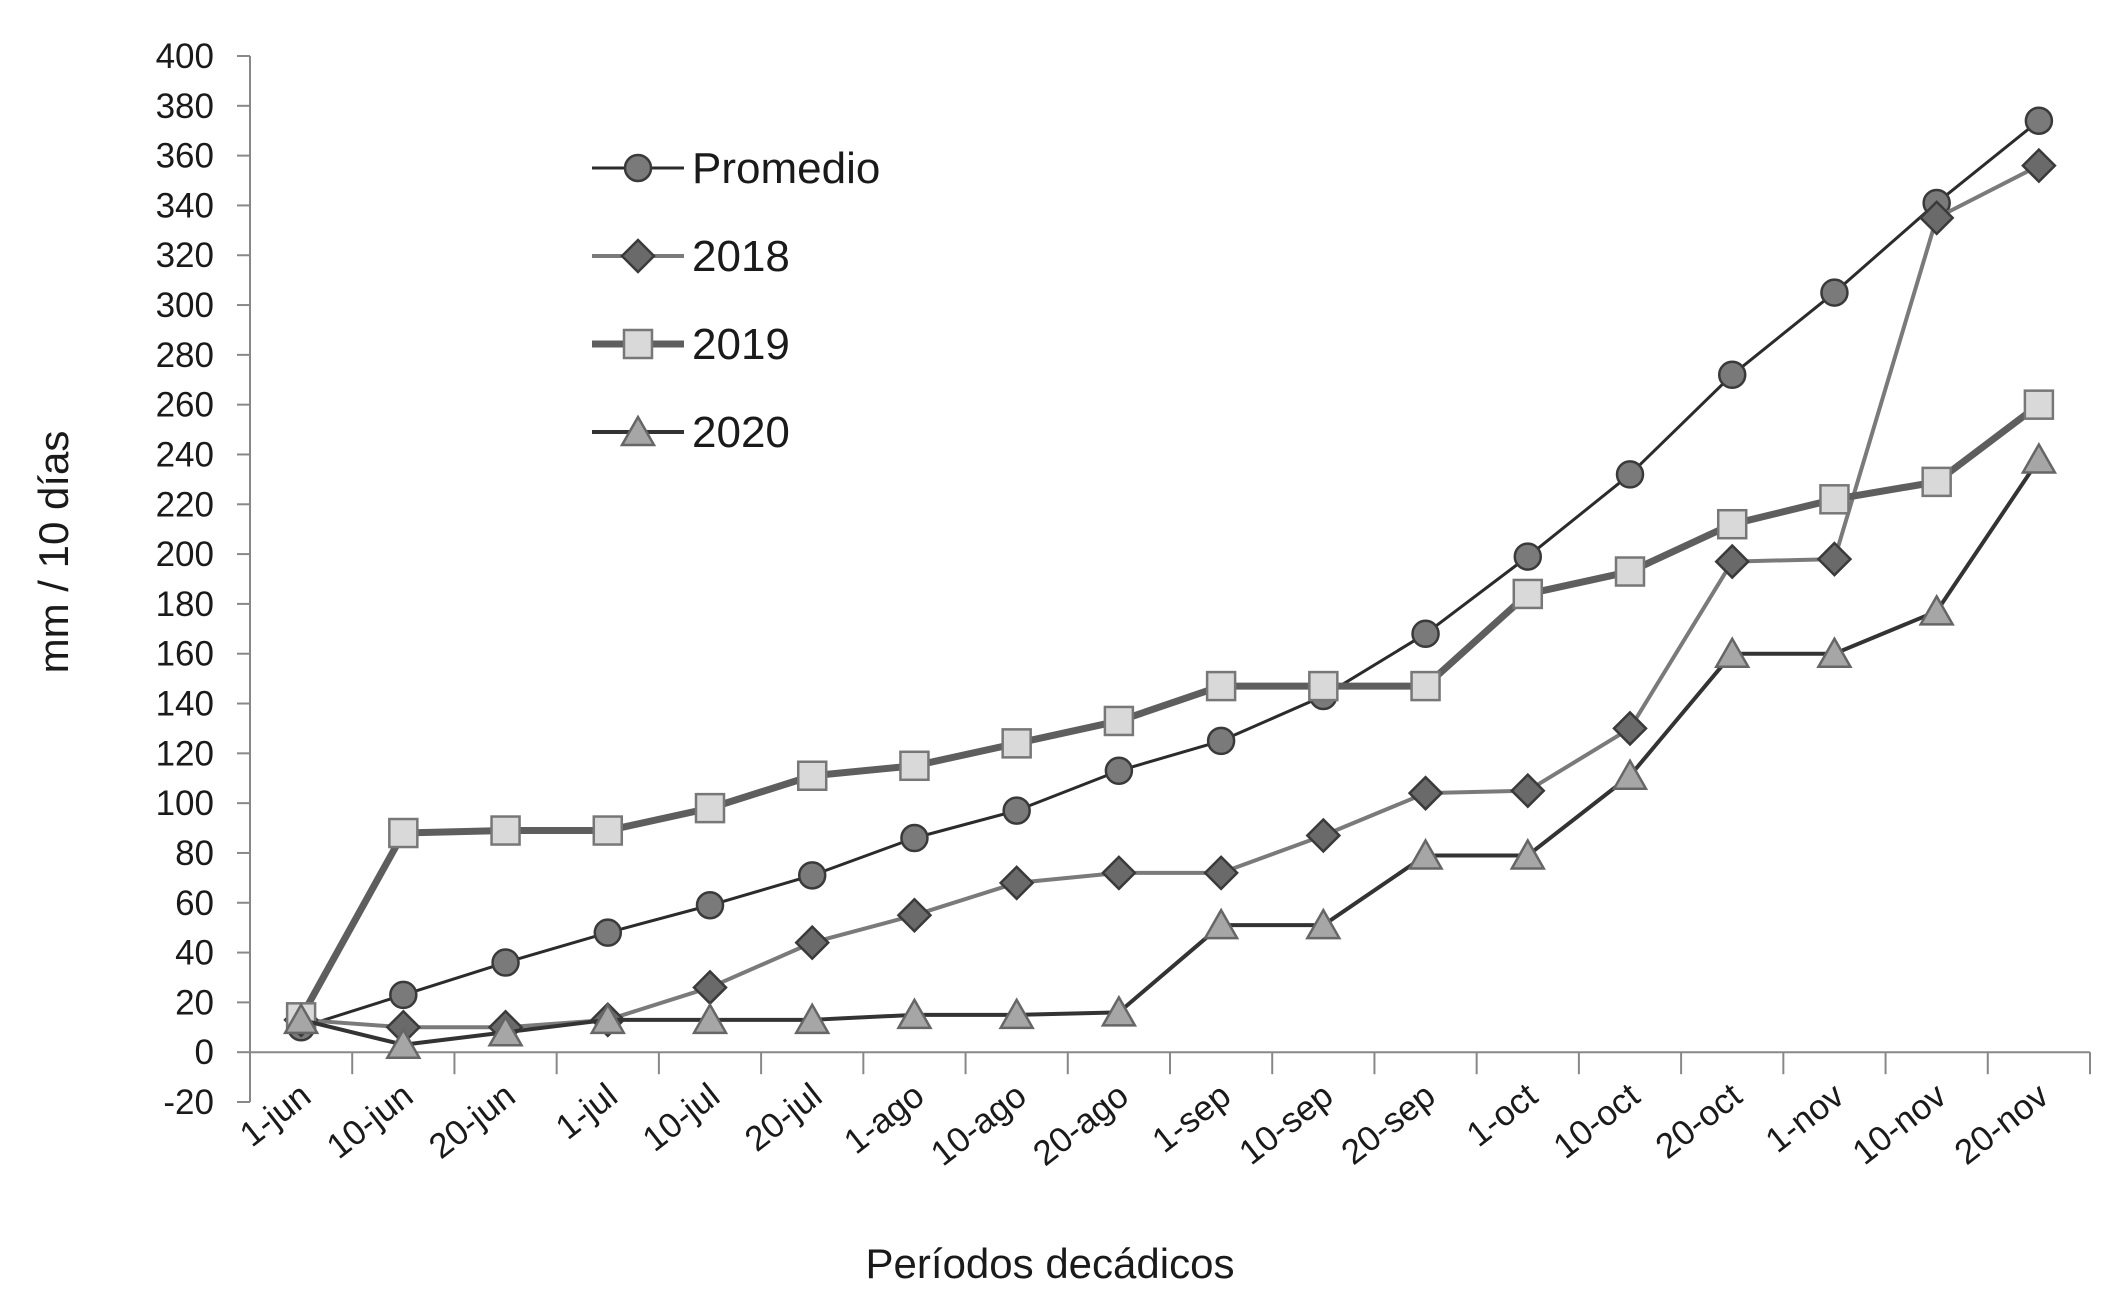 This screenshot has width=2110, height=1307. Describe the element at coordinates (1081, 1125) in the screenshot. I see `x-tick-label: 20-ago` at that location.